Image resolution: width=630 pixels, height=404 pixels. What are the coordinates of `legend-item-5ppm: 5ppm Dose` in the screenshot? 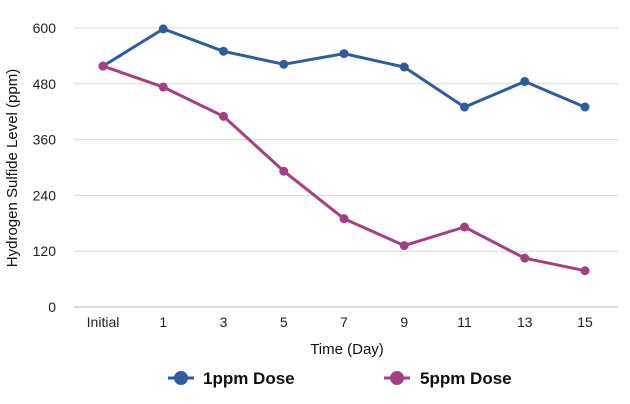 It's located at (448, 378).